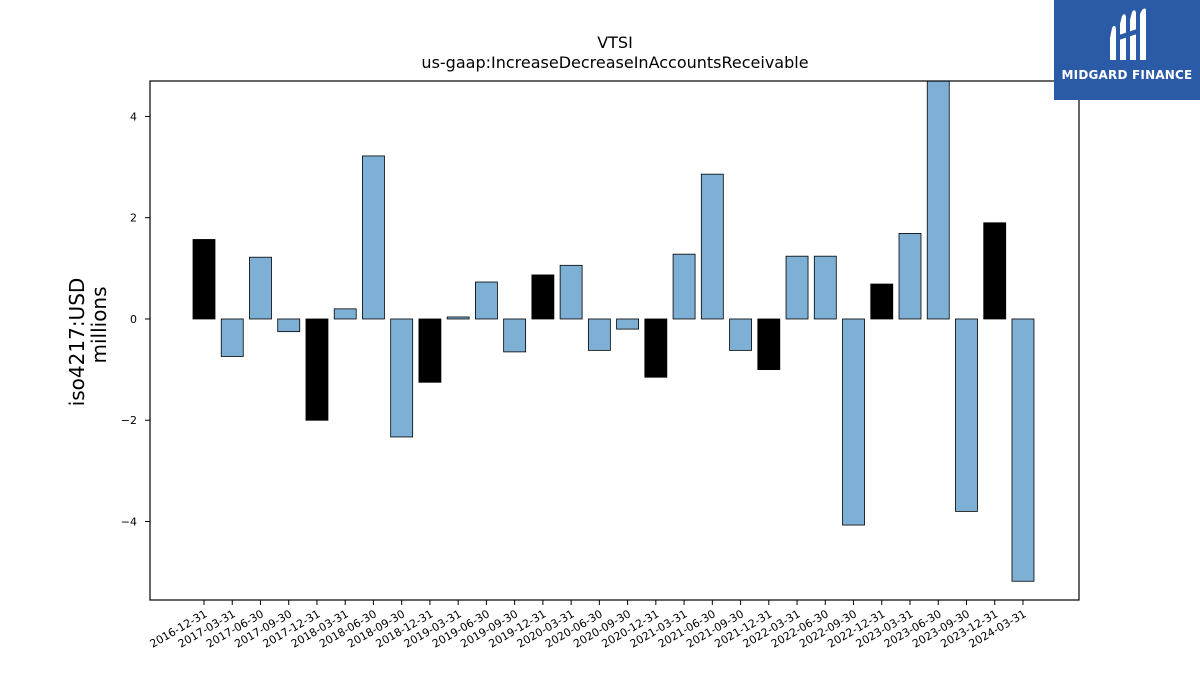  Describe the element at coordinates (129, 420) in the screenshot. I see `y-tick-label: −2` at that location.